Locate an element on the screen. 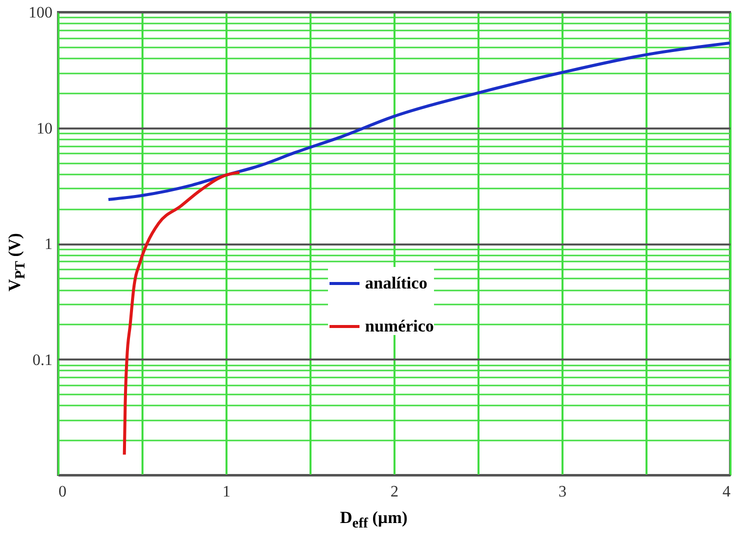 The height and width of the screenshot is (544, 745). y-tick-label: 10 is located at coordinates (44, 129).